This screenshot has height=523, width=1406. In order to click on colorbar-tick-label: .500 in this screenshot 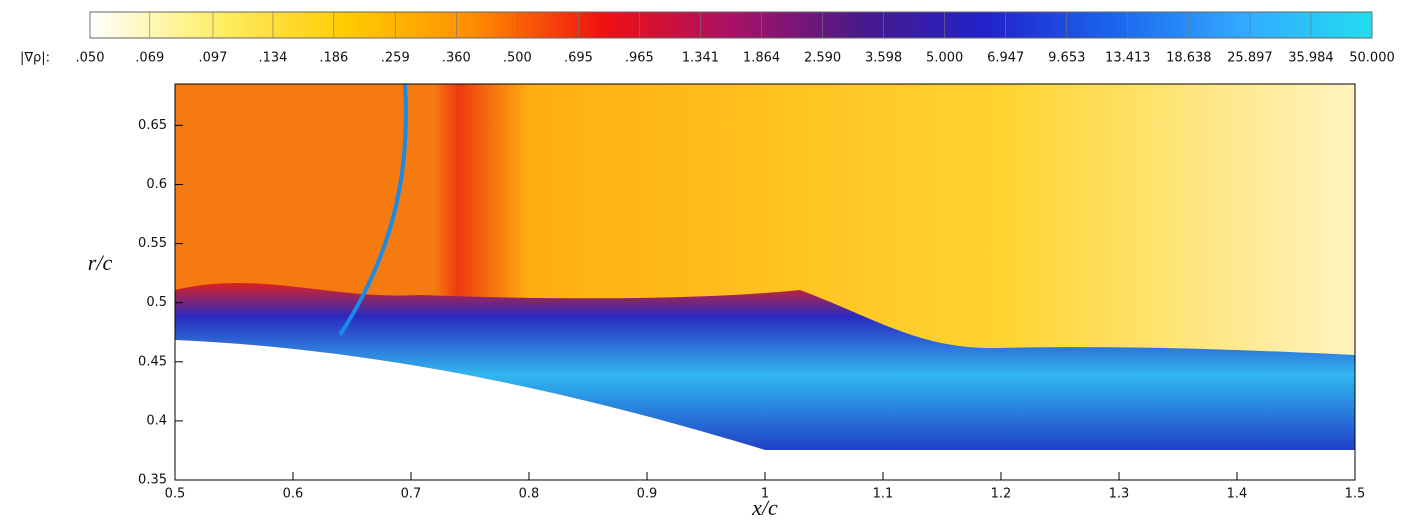, I will do `click(517, 58)`.